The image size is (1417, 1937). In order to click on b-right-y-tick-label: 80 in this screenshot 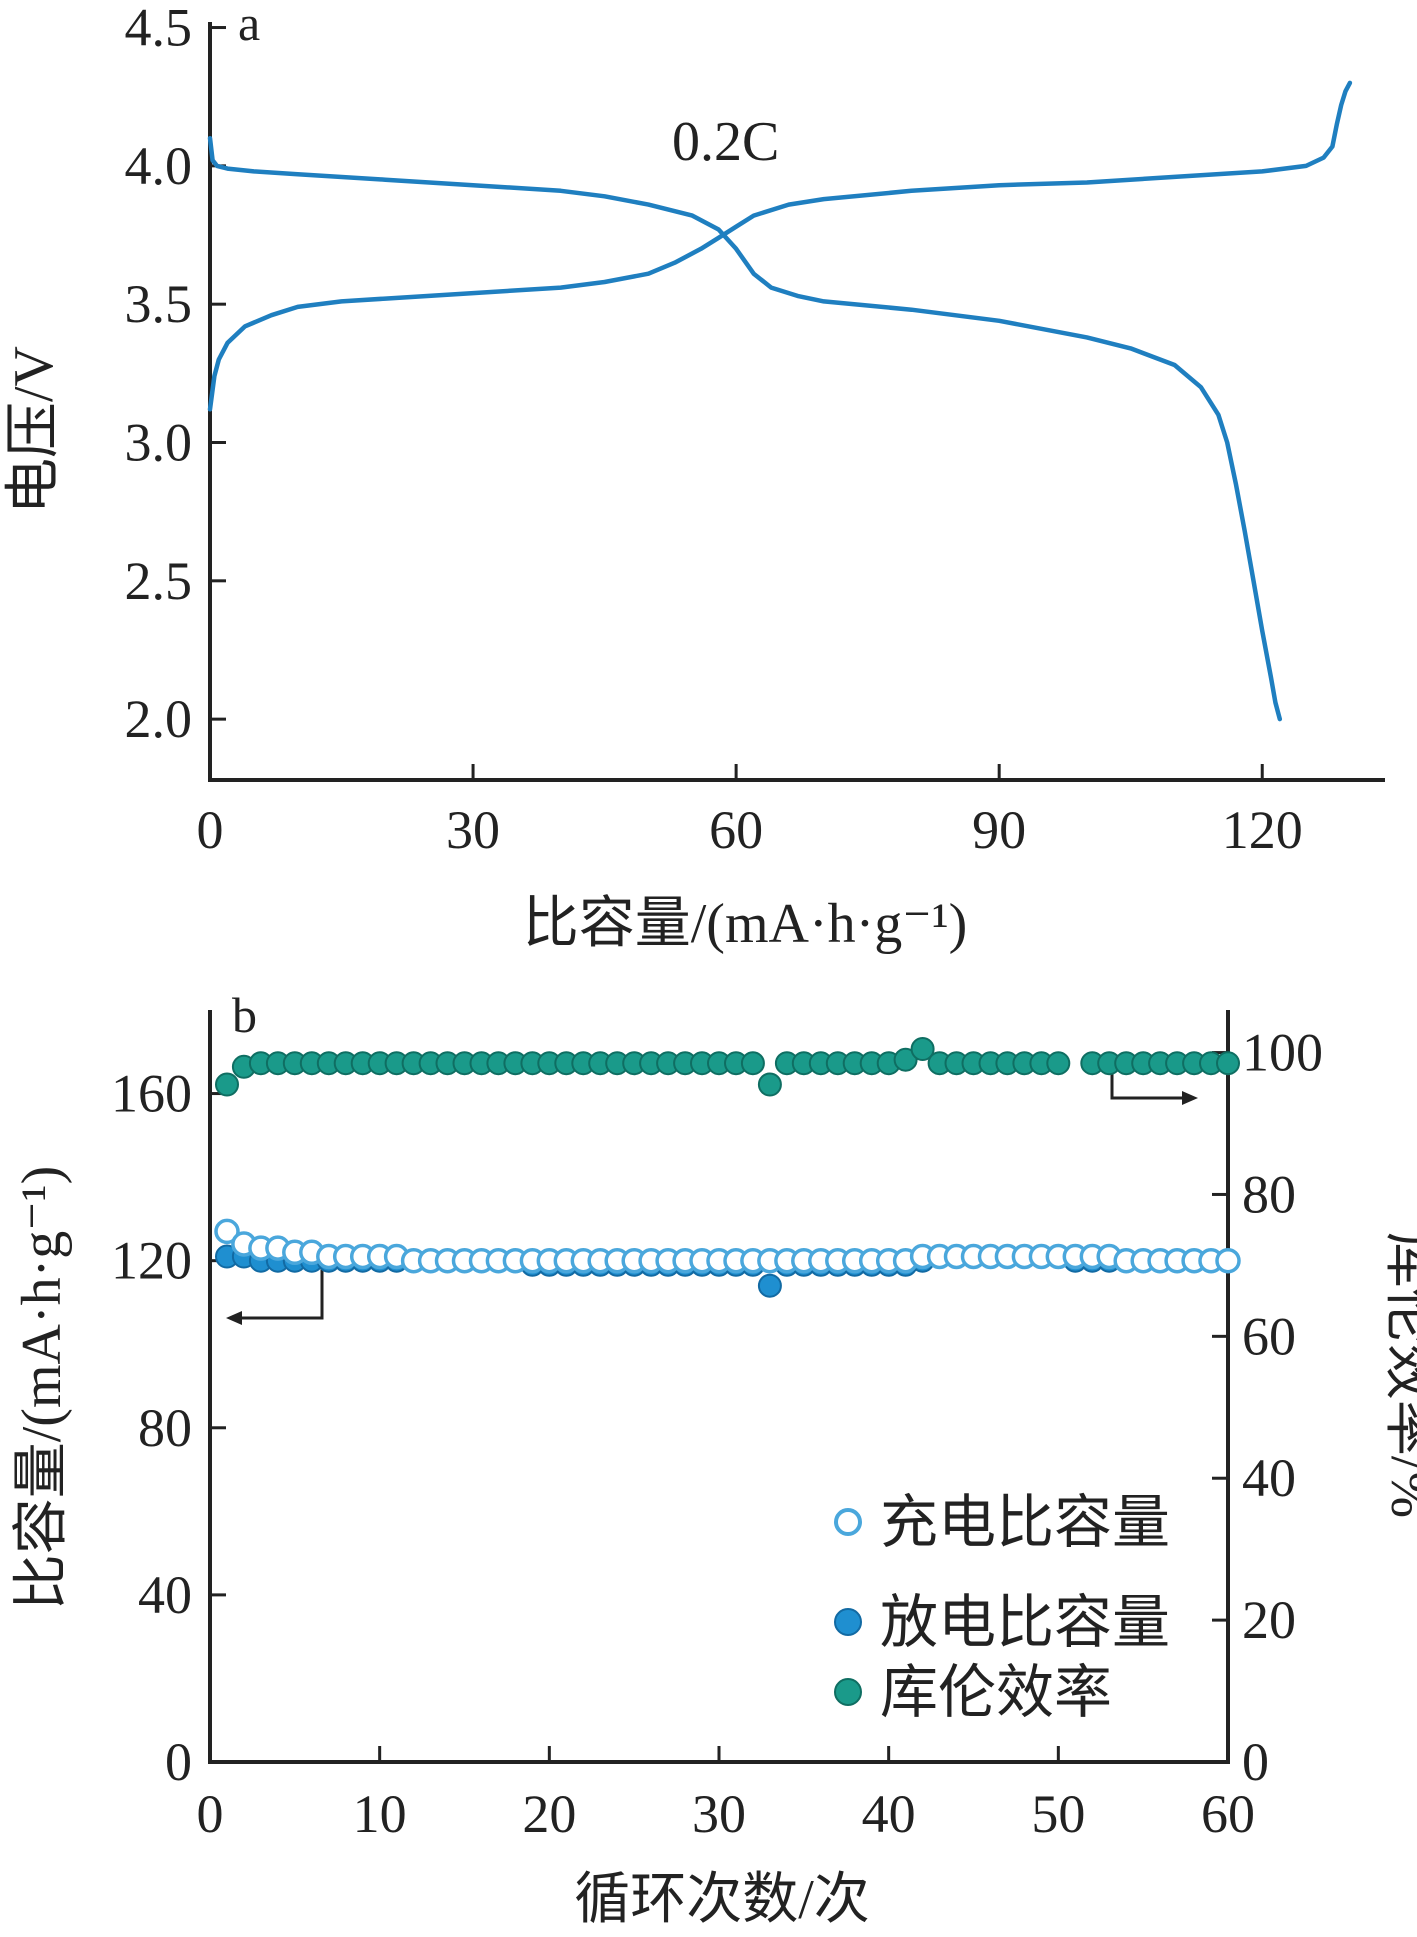, I will do `click(1269, 1194)`.